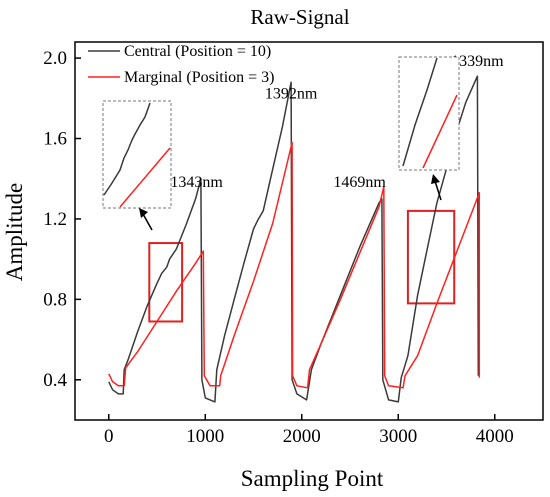  I want to click on legend-label-central: Central (Position = 10), so click(197, 51).